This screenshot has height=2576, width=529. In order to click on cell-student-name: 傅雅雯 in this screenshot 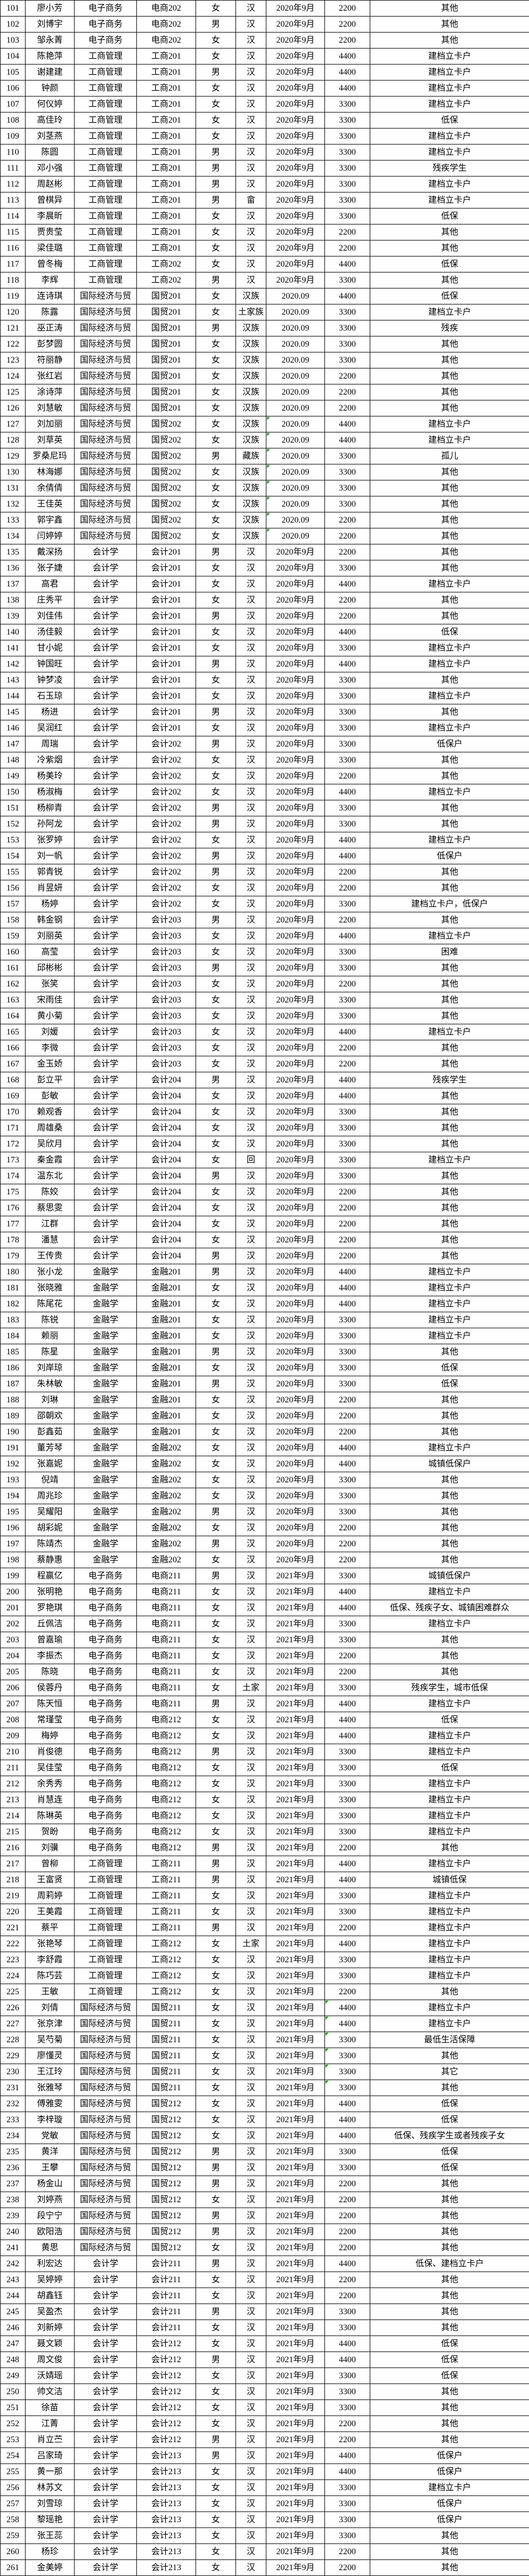, I will do `click(50, 2104)`.